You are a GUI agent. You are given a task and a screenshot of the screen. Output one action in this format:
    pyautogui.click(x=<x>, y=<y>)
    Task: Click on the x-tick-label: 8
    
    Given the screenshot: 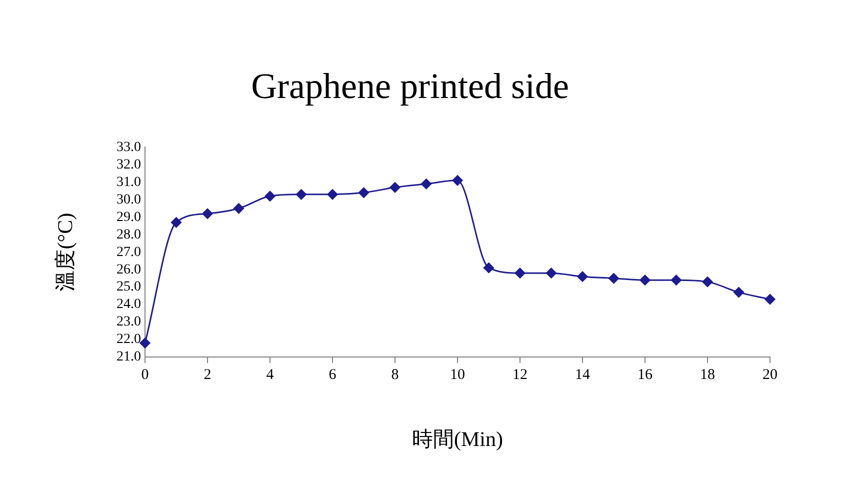 What is the action you would take?
    pyautogui.click(x=395, y=374)
    